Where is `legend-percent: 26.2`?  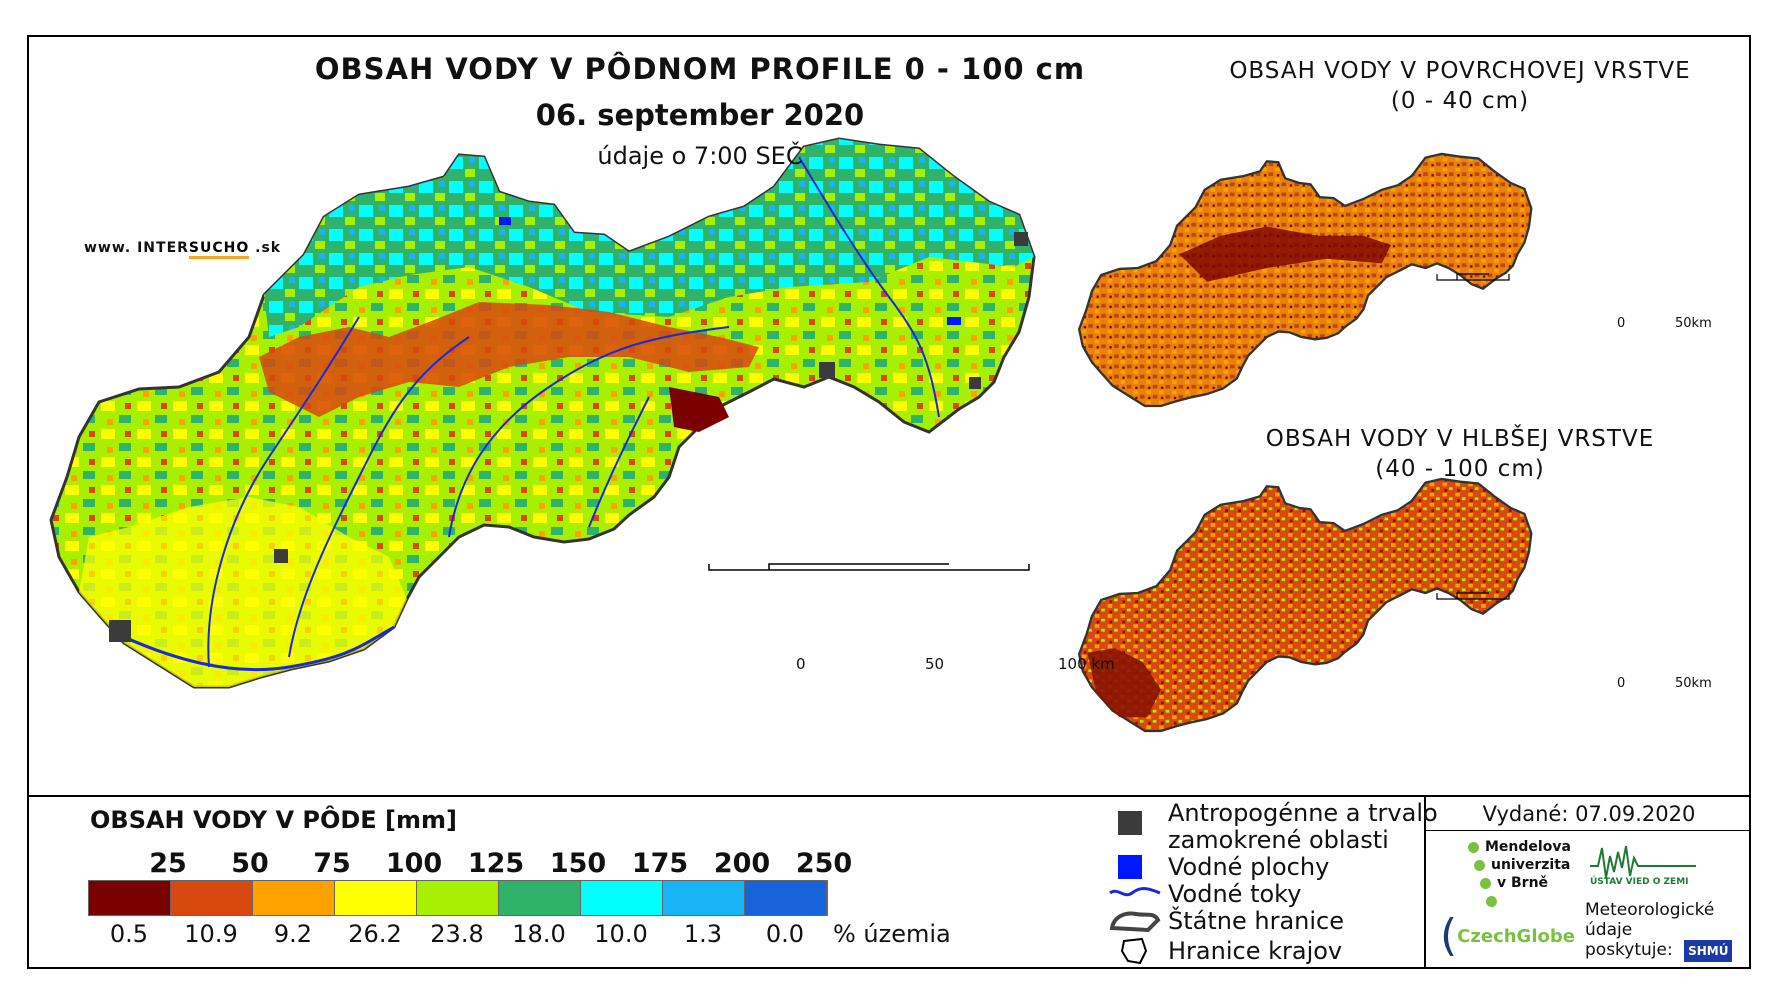
legend-percent: 26.2 is located at coordinates (375, 934).